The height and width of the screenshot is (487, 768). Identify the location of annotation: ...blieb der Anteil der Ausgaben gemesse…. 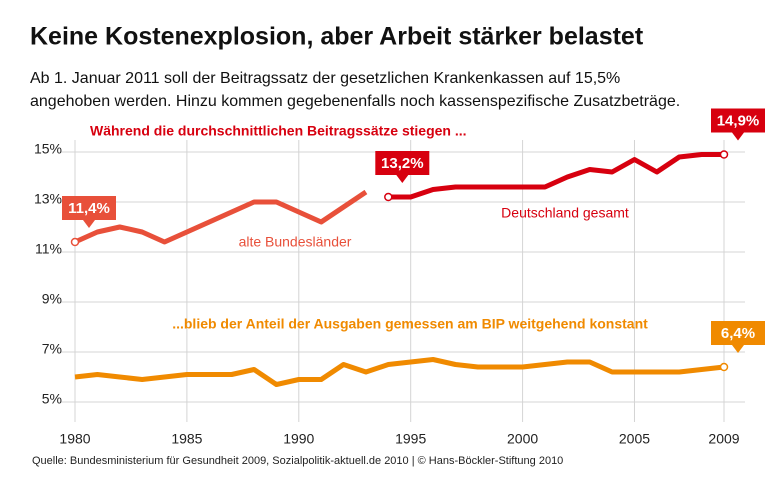
(410, 324).